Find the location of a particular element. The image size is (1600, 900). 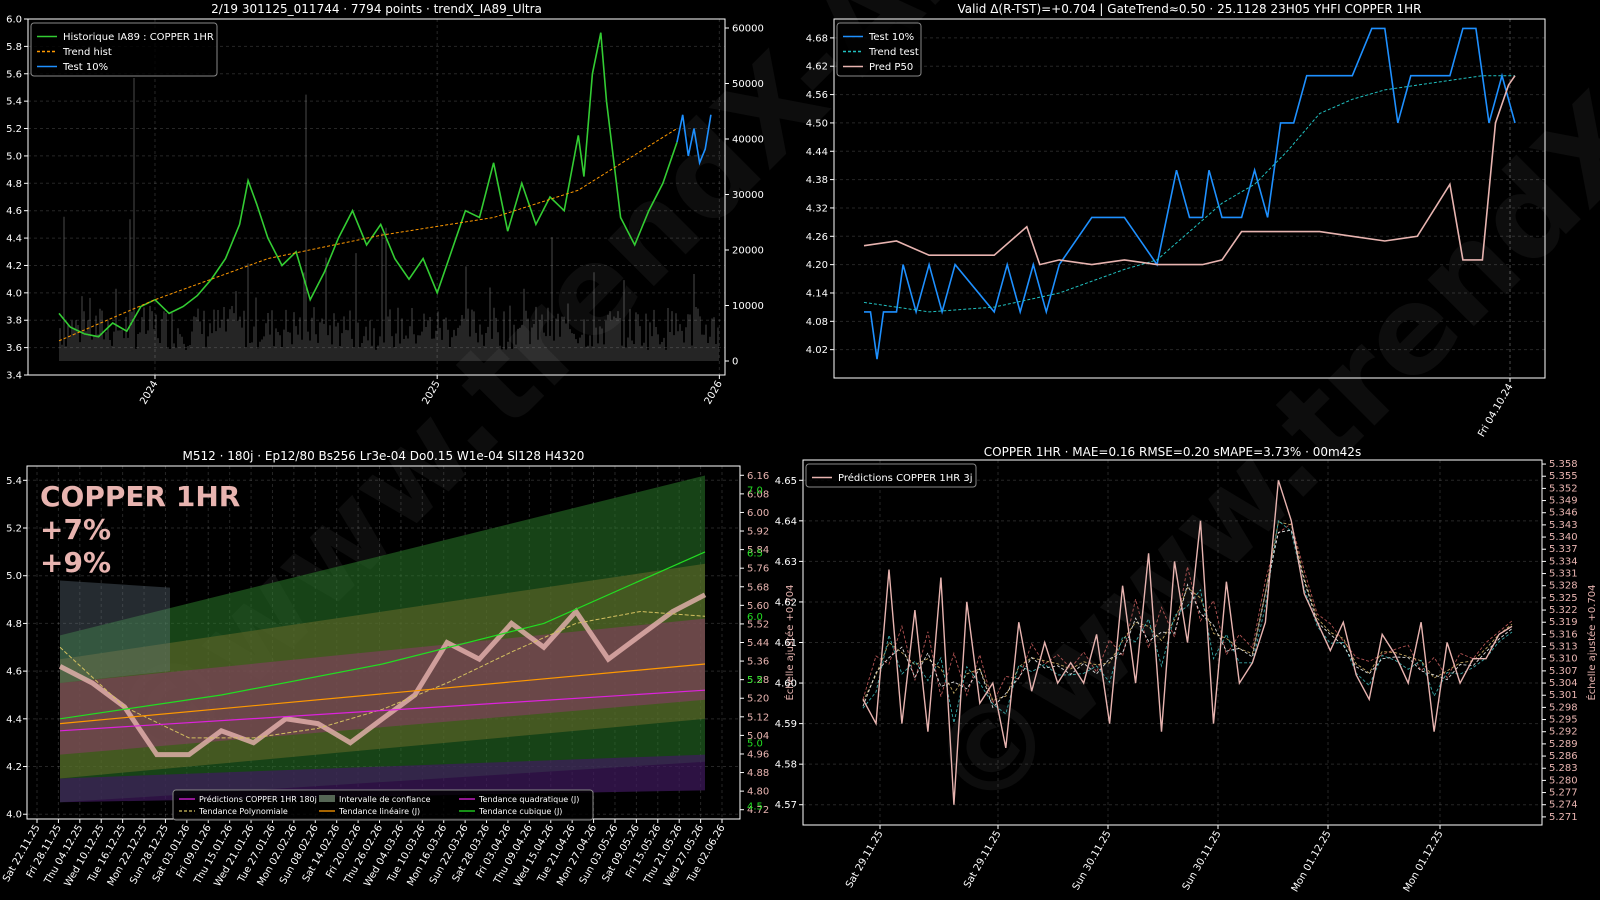

y2-tick-label: 5.280 is located at coordinates (1563, 780).